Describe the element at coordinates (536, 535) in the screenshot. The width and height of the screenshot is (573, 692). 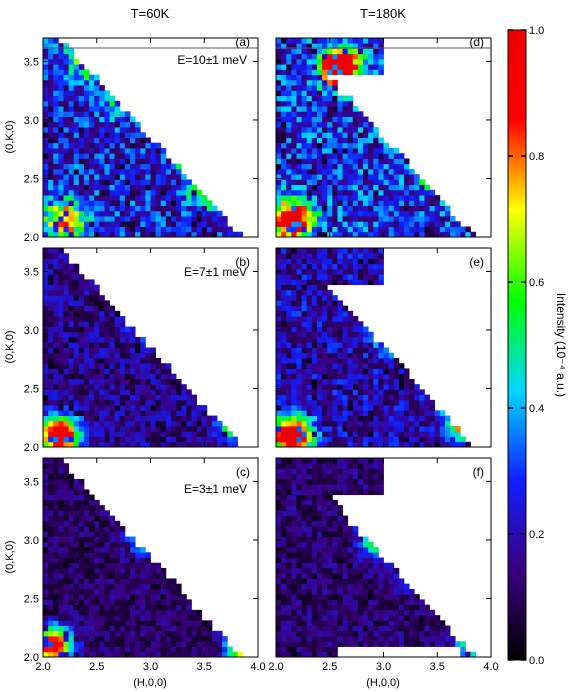
I see `colorbar-tick-label: 0.2` at that location.